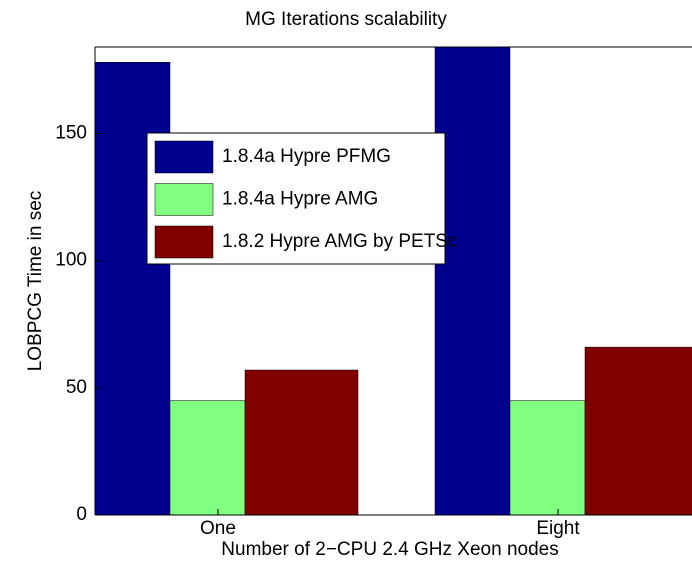  I want to click on y-tick-label: 150, so click(71, 132).